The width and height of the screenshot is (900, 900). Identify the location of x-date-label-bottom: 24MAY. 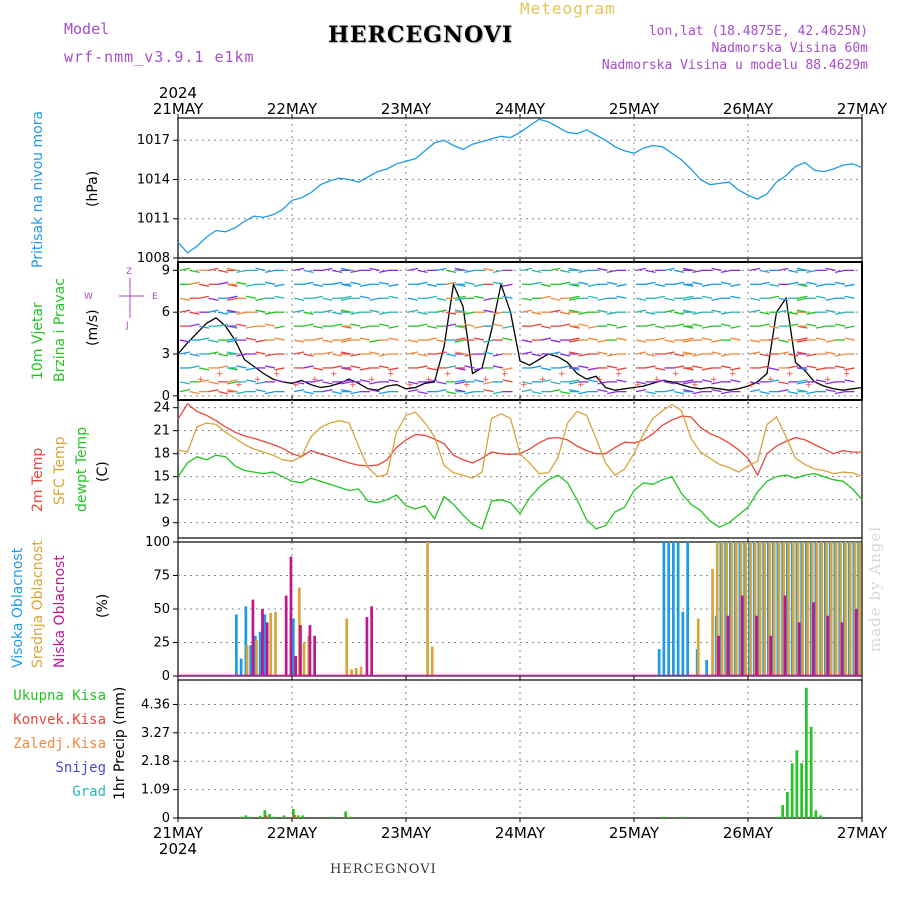
(520, 833).